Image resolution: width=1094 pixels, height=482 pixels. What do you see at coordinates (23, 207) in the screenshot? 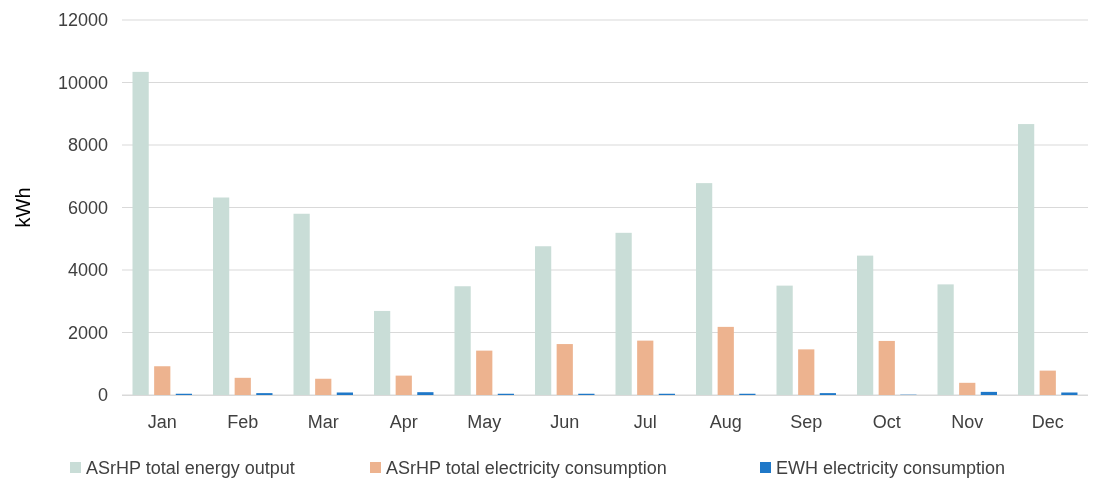
I see `y-axis-title: kWh` at bounding box center [23, 207].